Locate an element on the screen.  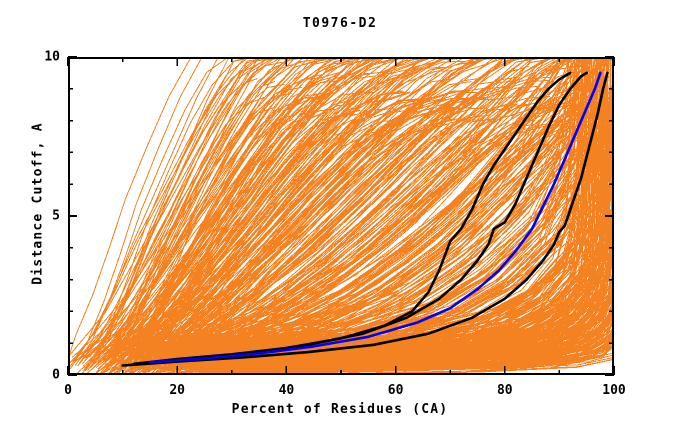
y-tick-label: 5 is located at coordinates (56, 216).